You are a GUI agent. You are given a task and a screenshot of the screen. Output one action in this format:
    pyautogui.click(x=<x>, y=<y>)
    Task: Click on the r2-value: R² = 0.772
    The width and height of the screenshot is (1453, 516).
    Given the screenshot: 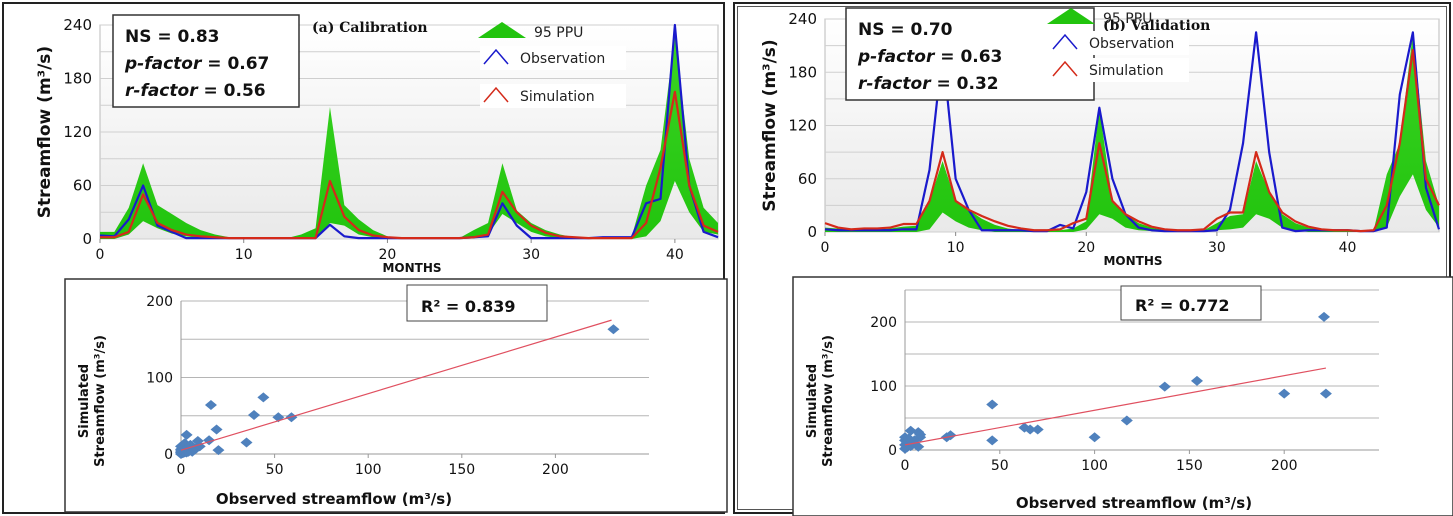 What is the action you would take?
    pyautogui.click(x=1182, y=305)
    